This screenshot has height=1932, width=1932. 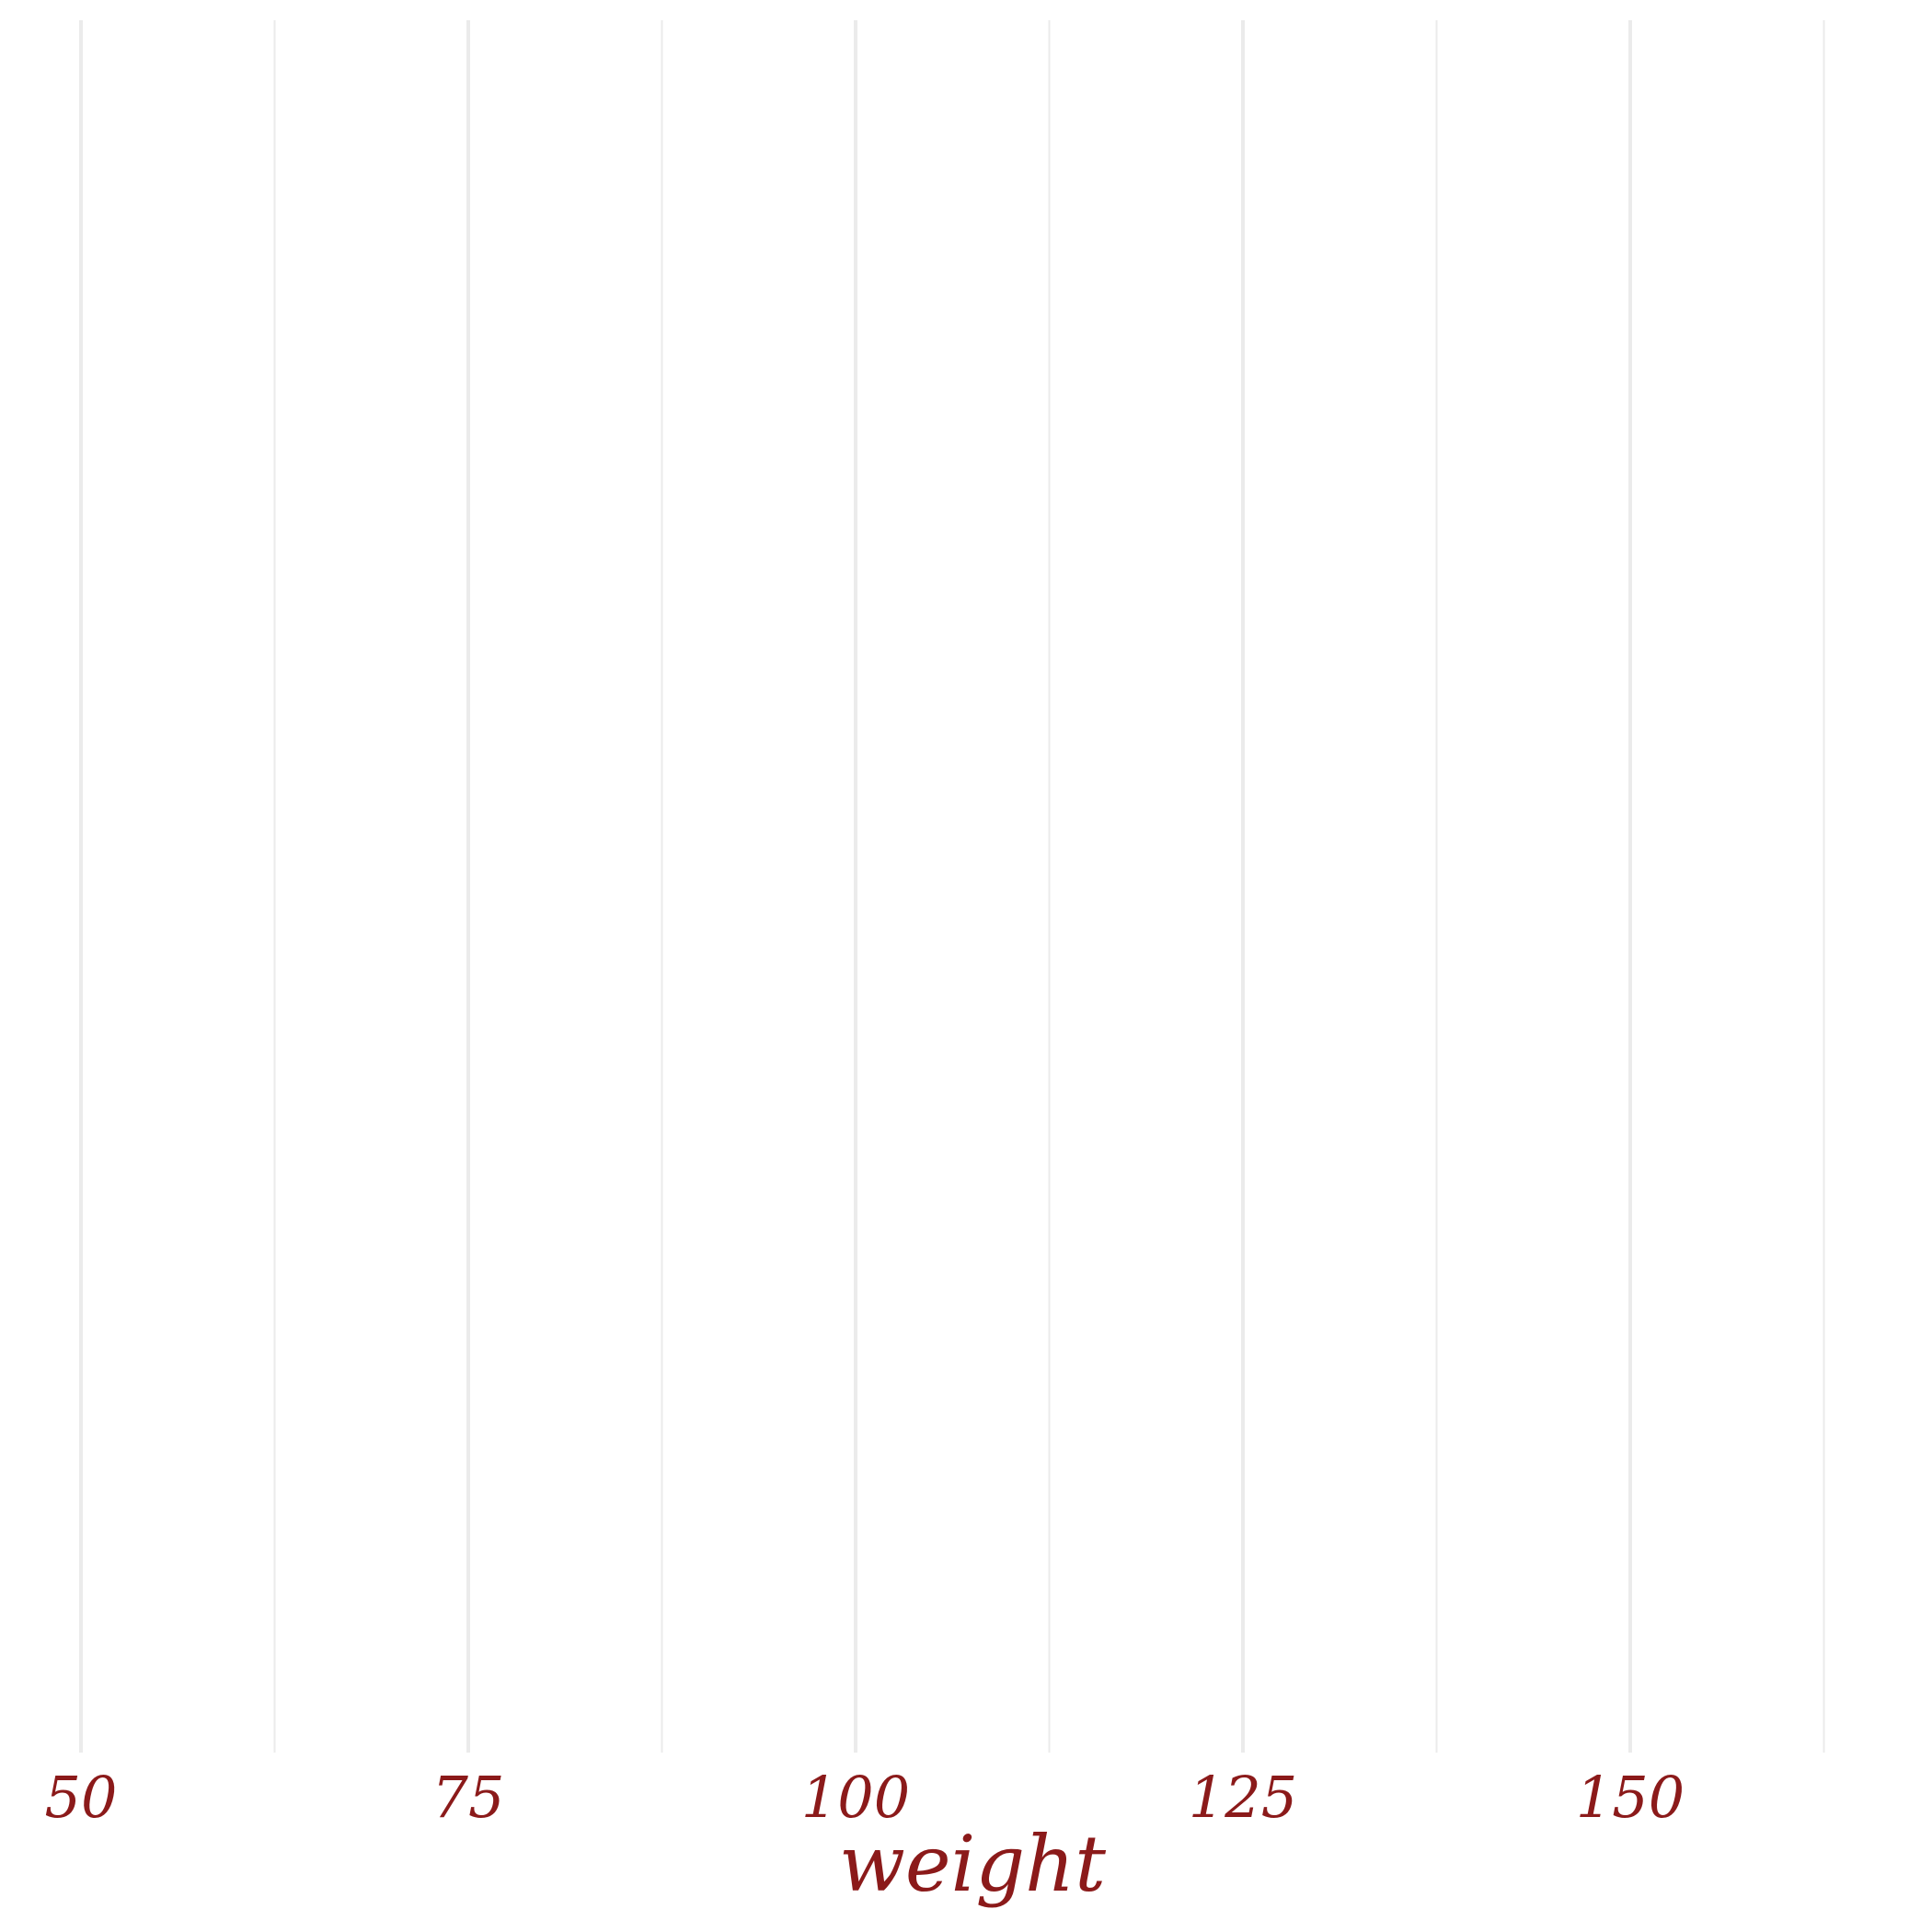 I want to click on x-axis-title: weight, so click(x=972, y=1864).